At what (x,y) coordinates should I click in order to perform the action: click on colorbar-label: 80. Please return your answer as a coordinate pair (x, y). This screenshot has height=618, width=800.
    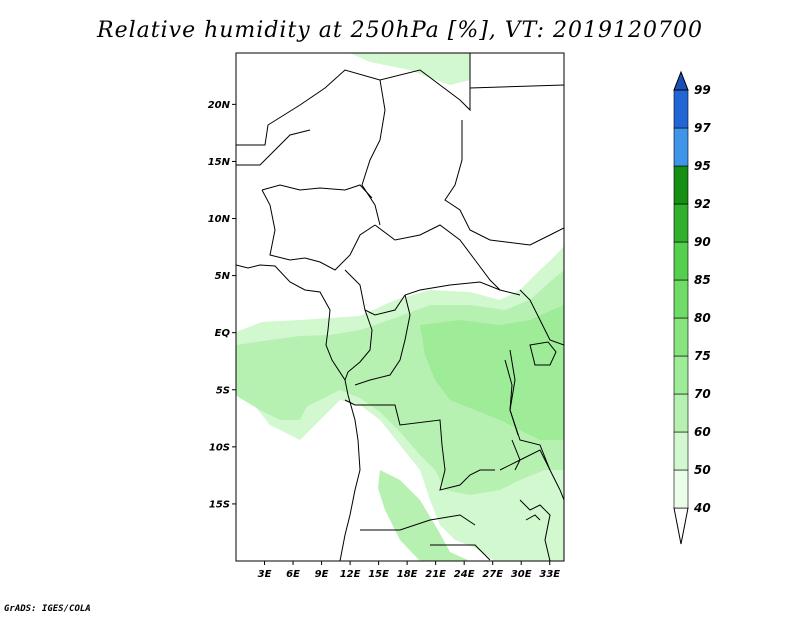
    Looking at the image, I should click on (702, 318).